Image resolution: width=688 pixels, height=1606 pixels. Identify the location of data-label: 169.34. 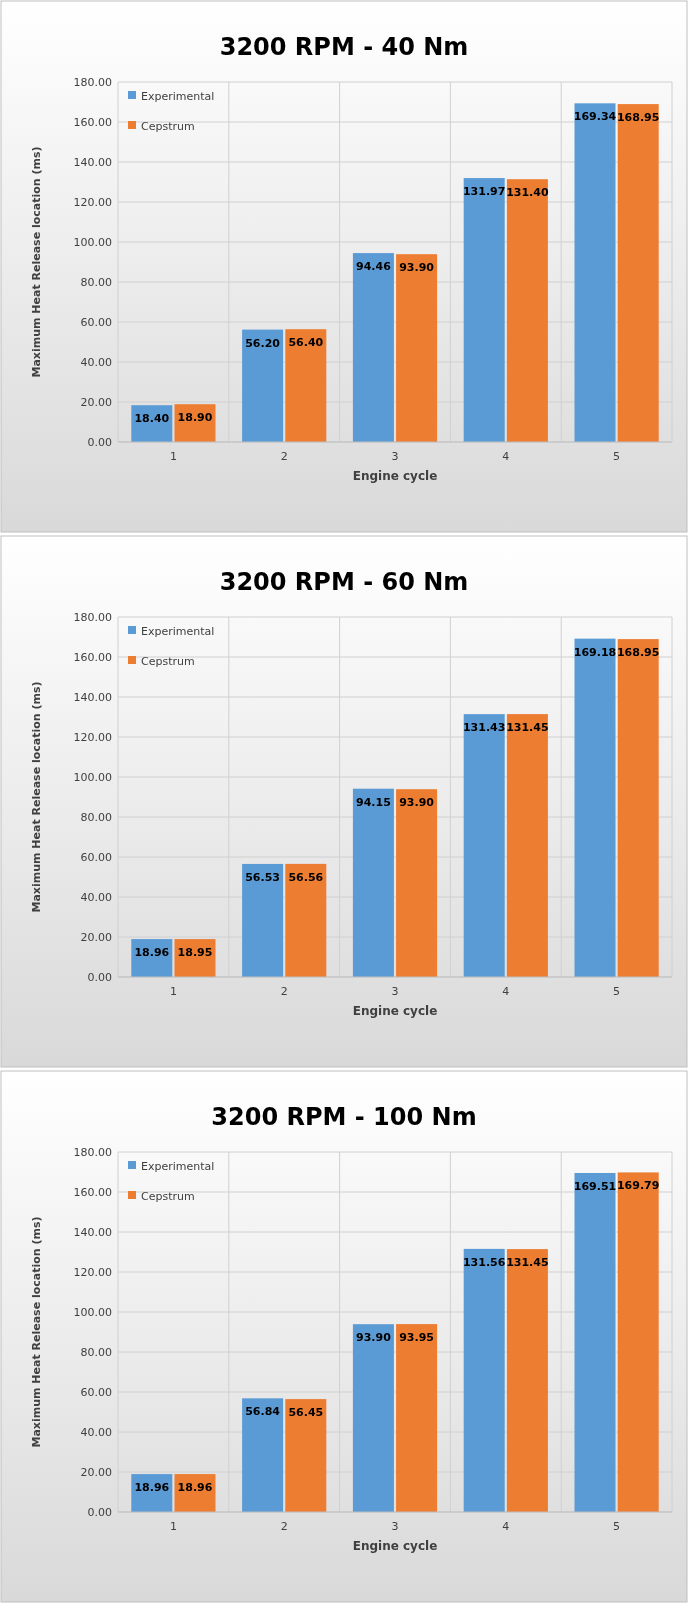
(595, 117).